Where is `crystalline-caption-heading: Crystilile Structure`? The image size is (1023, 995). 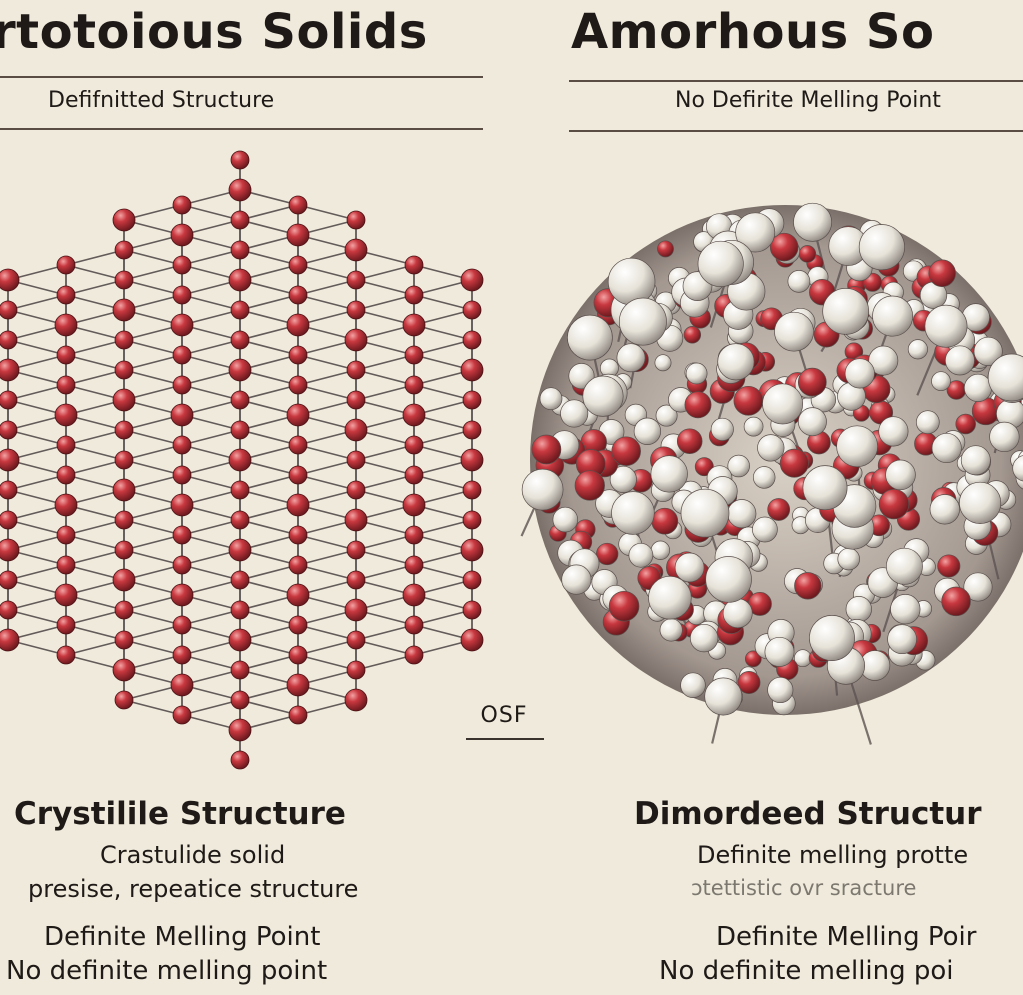
crystalline-caption-heading: Crystilile Structure is located at coordinates (180, 814).